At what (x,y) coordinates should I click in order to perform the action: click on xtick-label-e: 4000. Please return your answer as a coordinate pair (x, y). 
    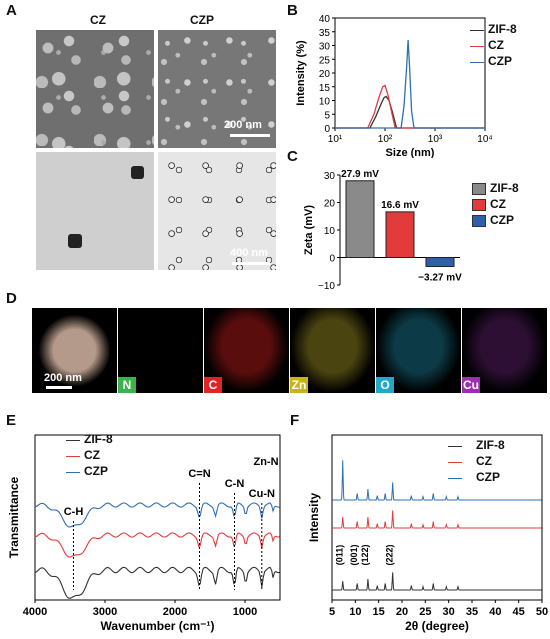
    Looking at the image, I should click on (35, 612).